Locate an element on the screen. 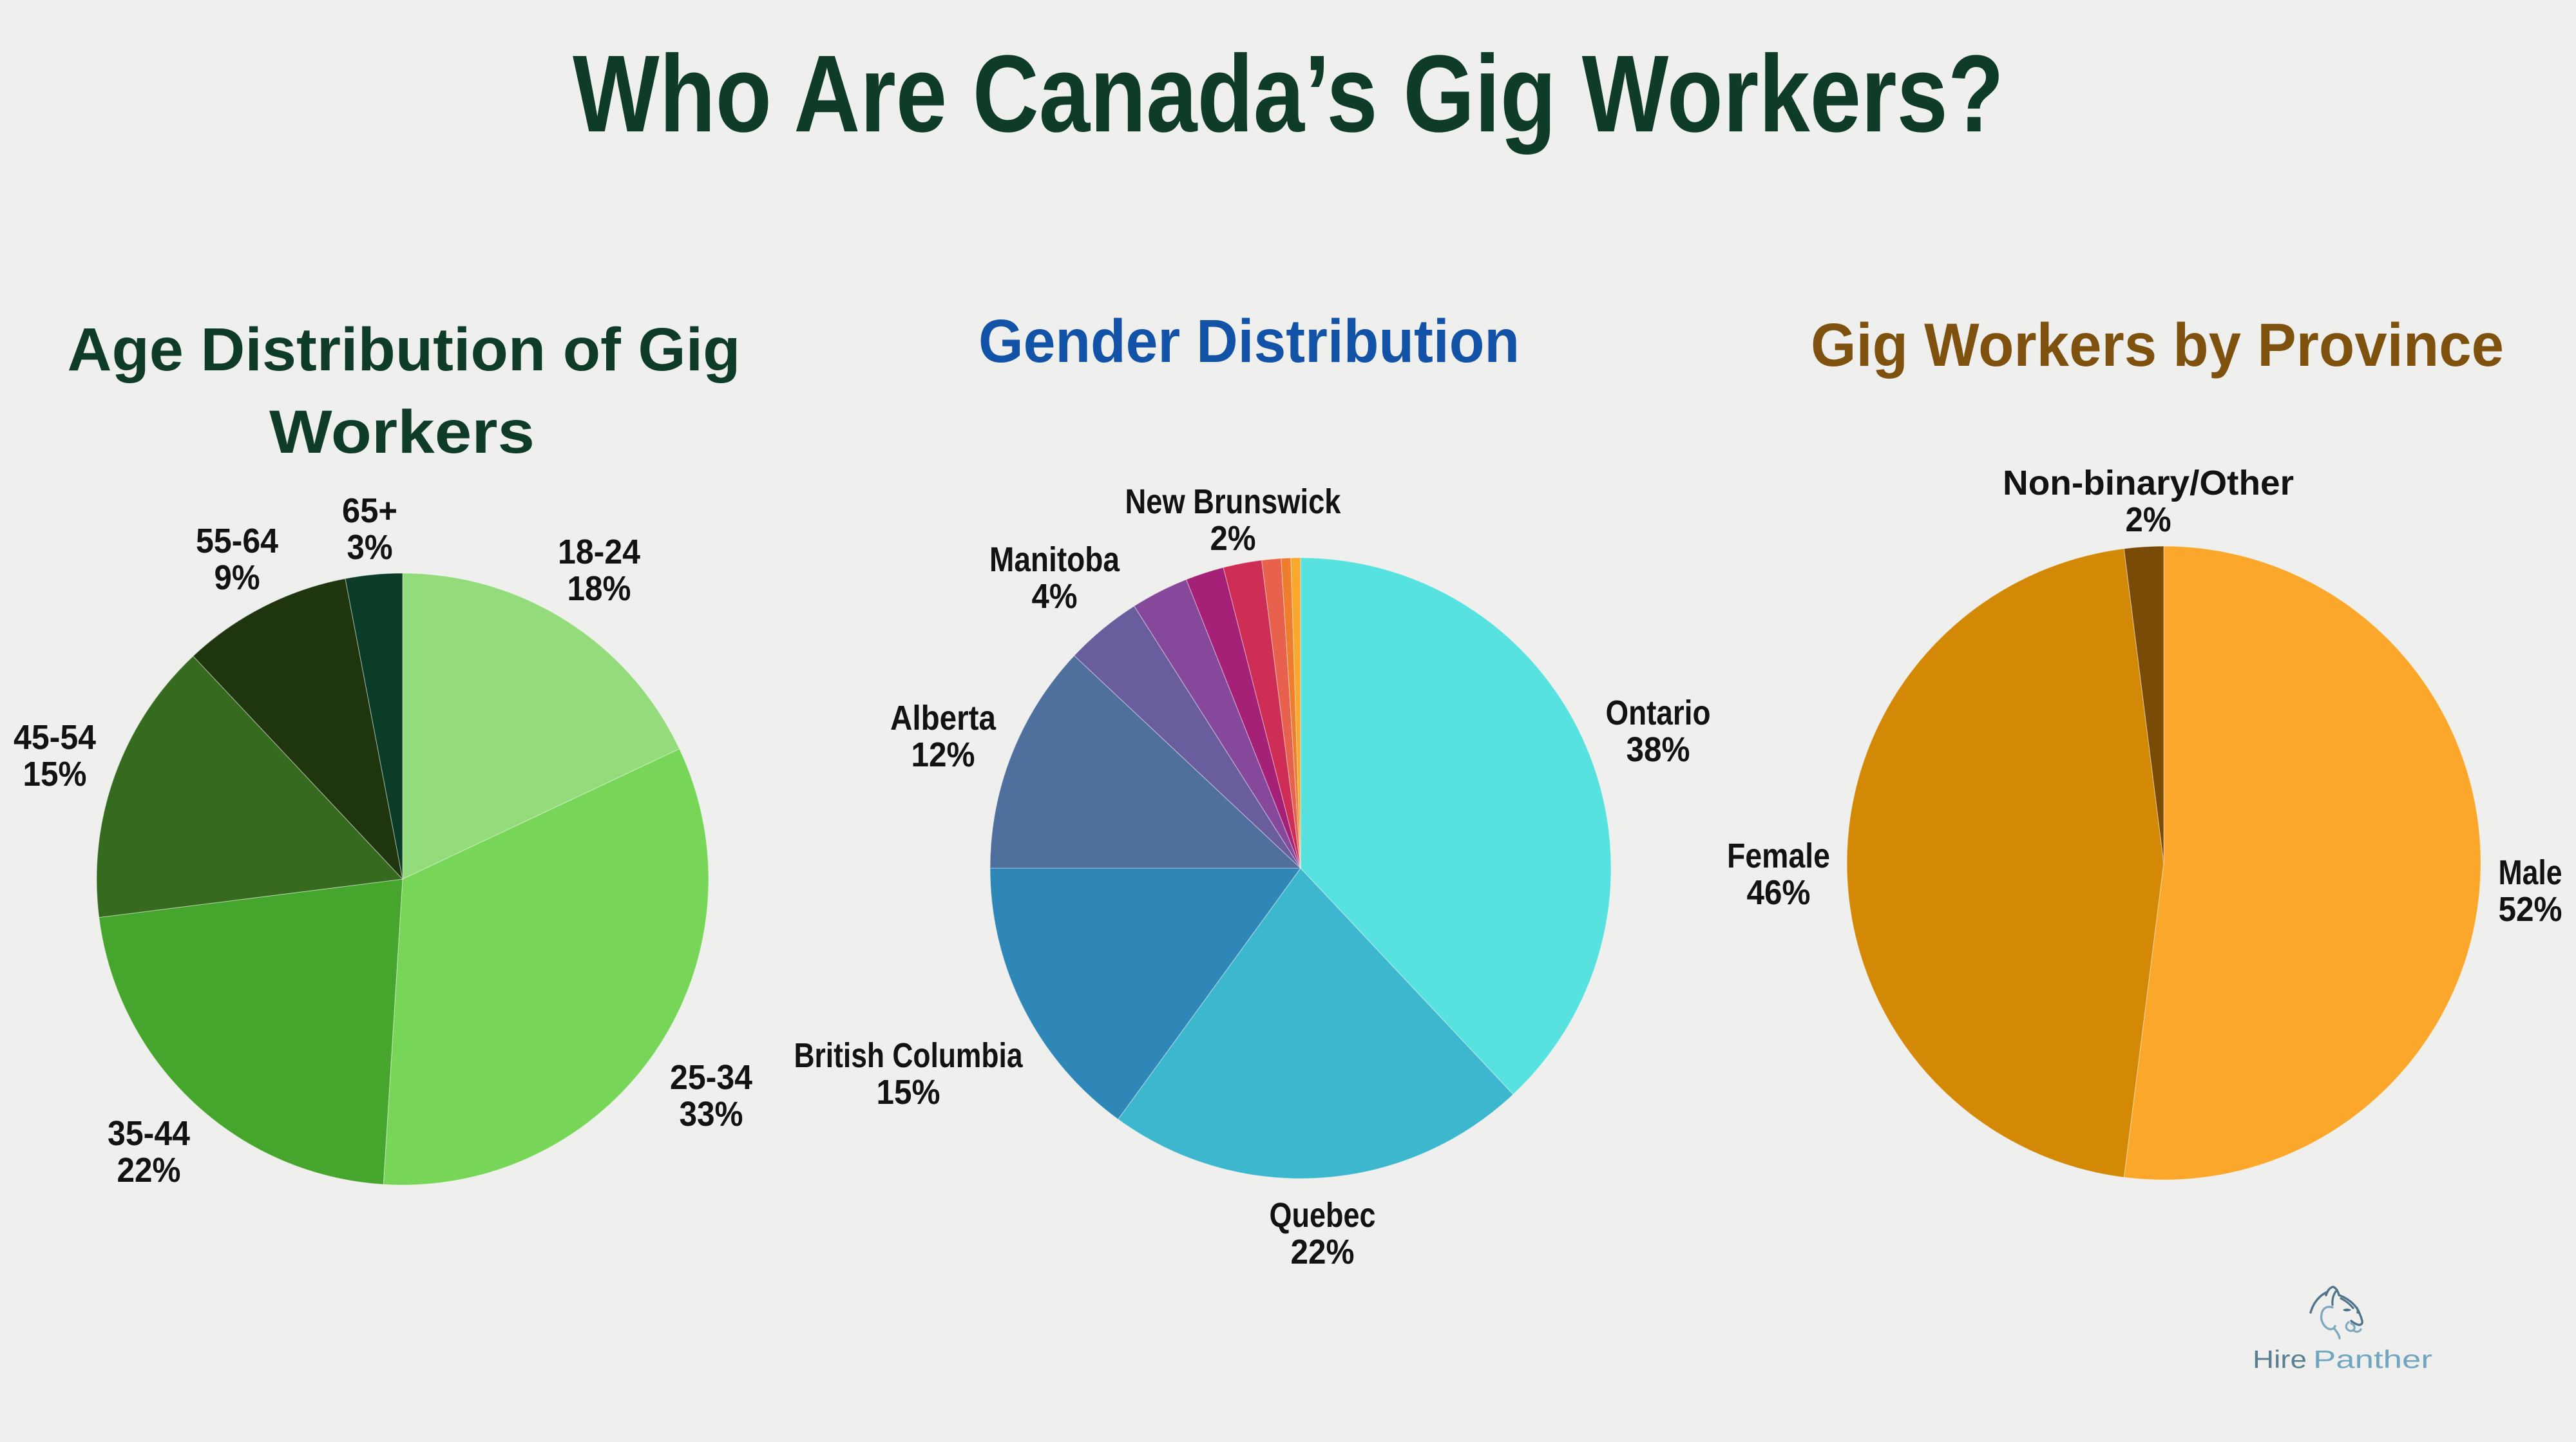  svg-text: Gender Distribution is located at coordinates (1249, 341).